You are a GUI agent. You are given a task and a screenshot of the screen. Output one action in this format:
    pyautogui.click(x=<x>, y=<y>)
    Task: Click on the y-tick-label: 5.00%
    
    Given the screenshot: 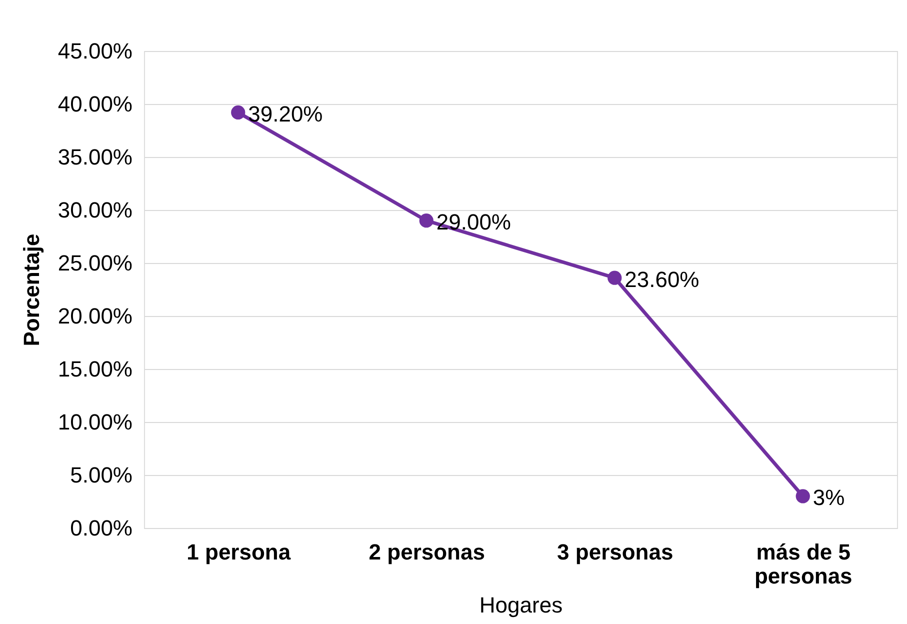 What is the action you would take?
    pyautogui.click(x=101, y=475)
    